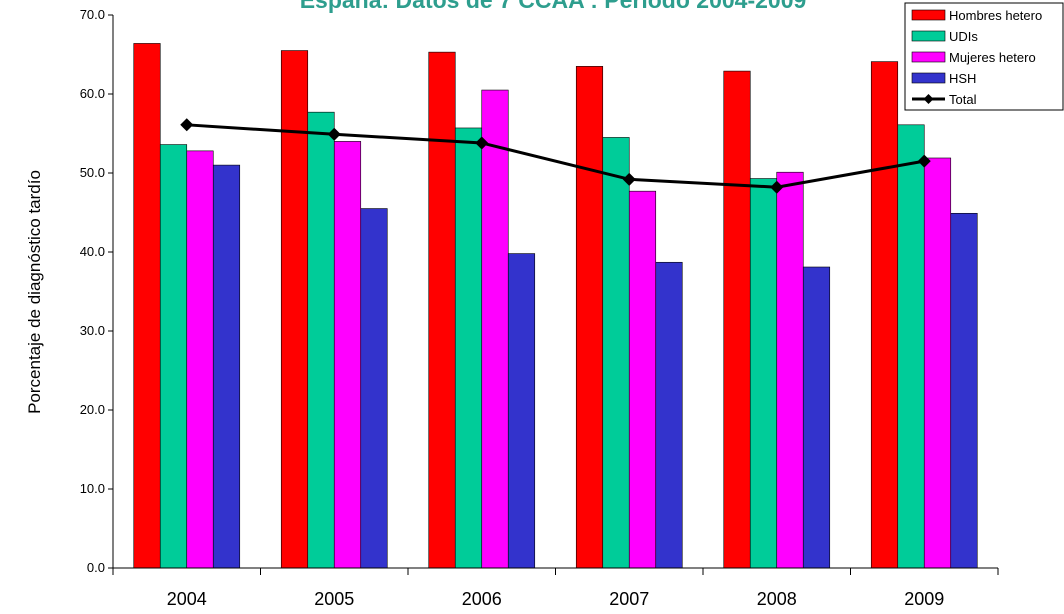 The width and height of the screenshot is (1064, 614). What do you see at coordinates (482, 143) in the screenshot?
I see `point-total-2006` at bounding box center [482, 143].